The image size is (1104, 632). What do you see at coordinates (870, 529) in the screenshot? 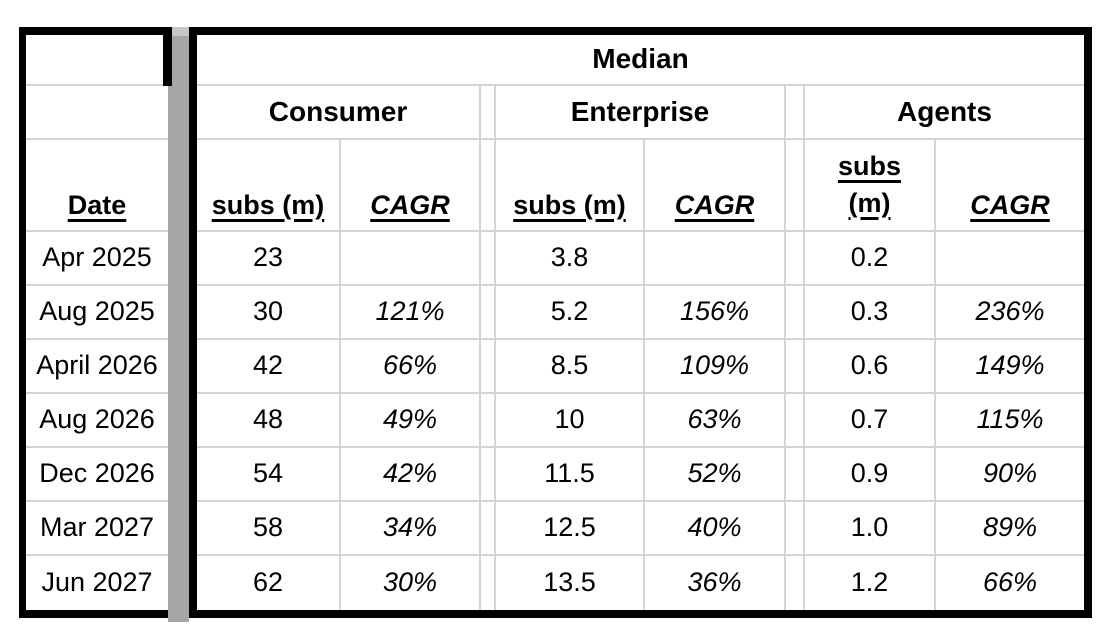
I see `agents-subs-cell: 1.0` at bounding box center [870, 529].